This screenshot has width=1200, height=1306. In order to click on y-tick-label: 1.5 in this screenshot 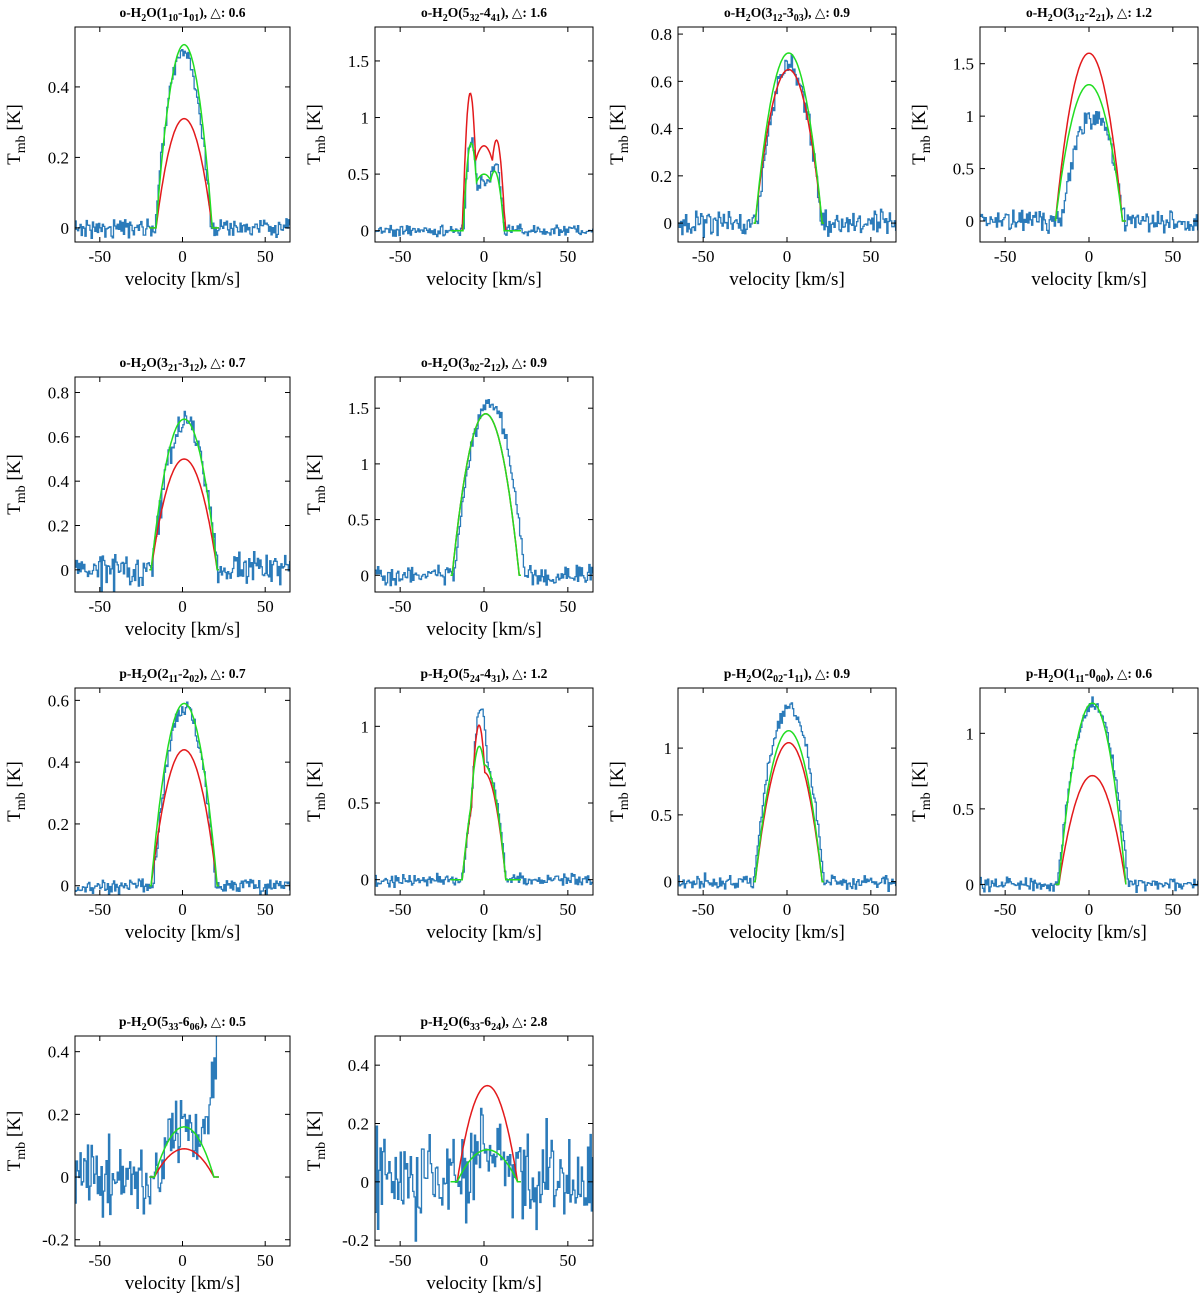, I will do `click(358, 408)`.